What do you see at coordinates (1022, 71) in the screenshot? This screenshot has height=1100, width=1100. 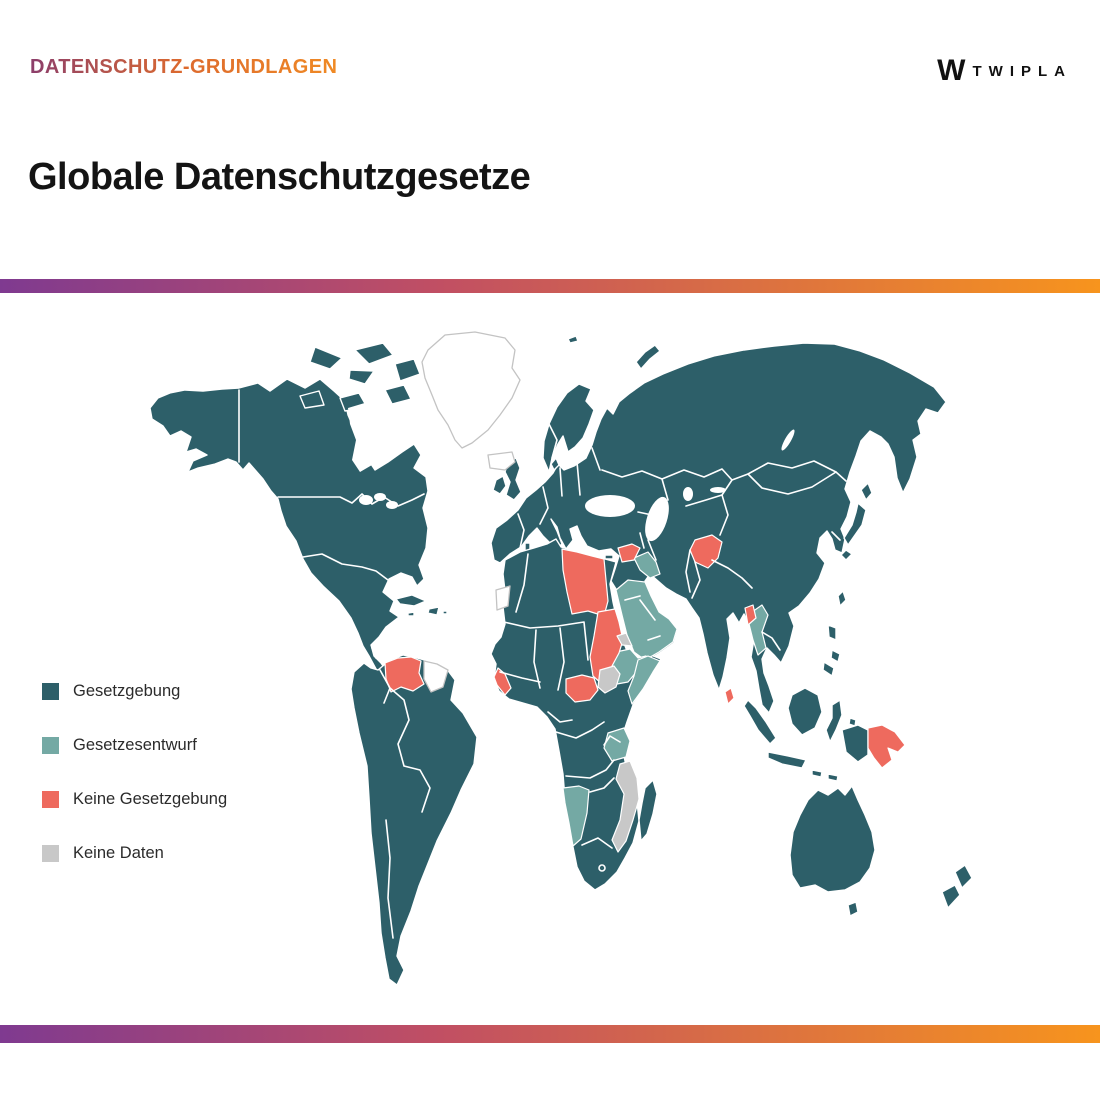 I see `logo-wordmark: TWIPLA` at bounding box center [1022, 71].